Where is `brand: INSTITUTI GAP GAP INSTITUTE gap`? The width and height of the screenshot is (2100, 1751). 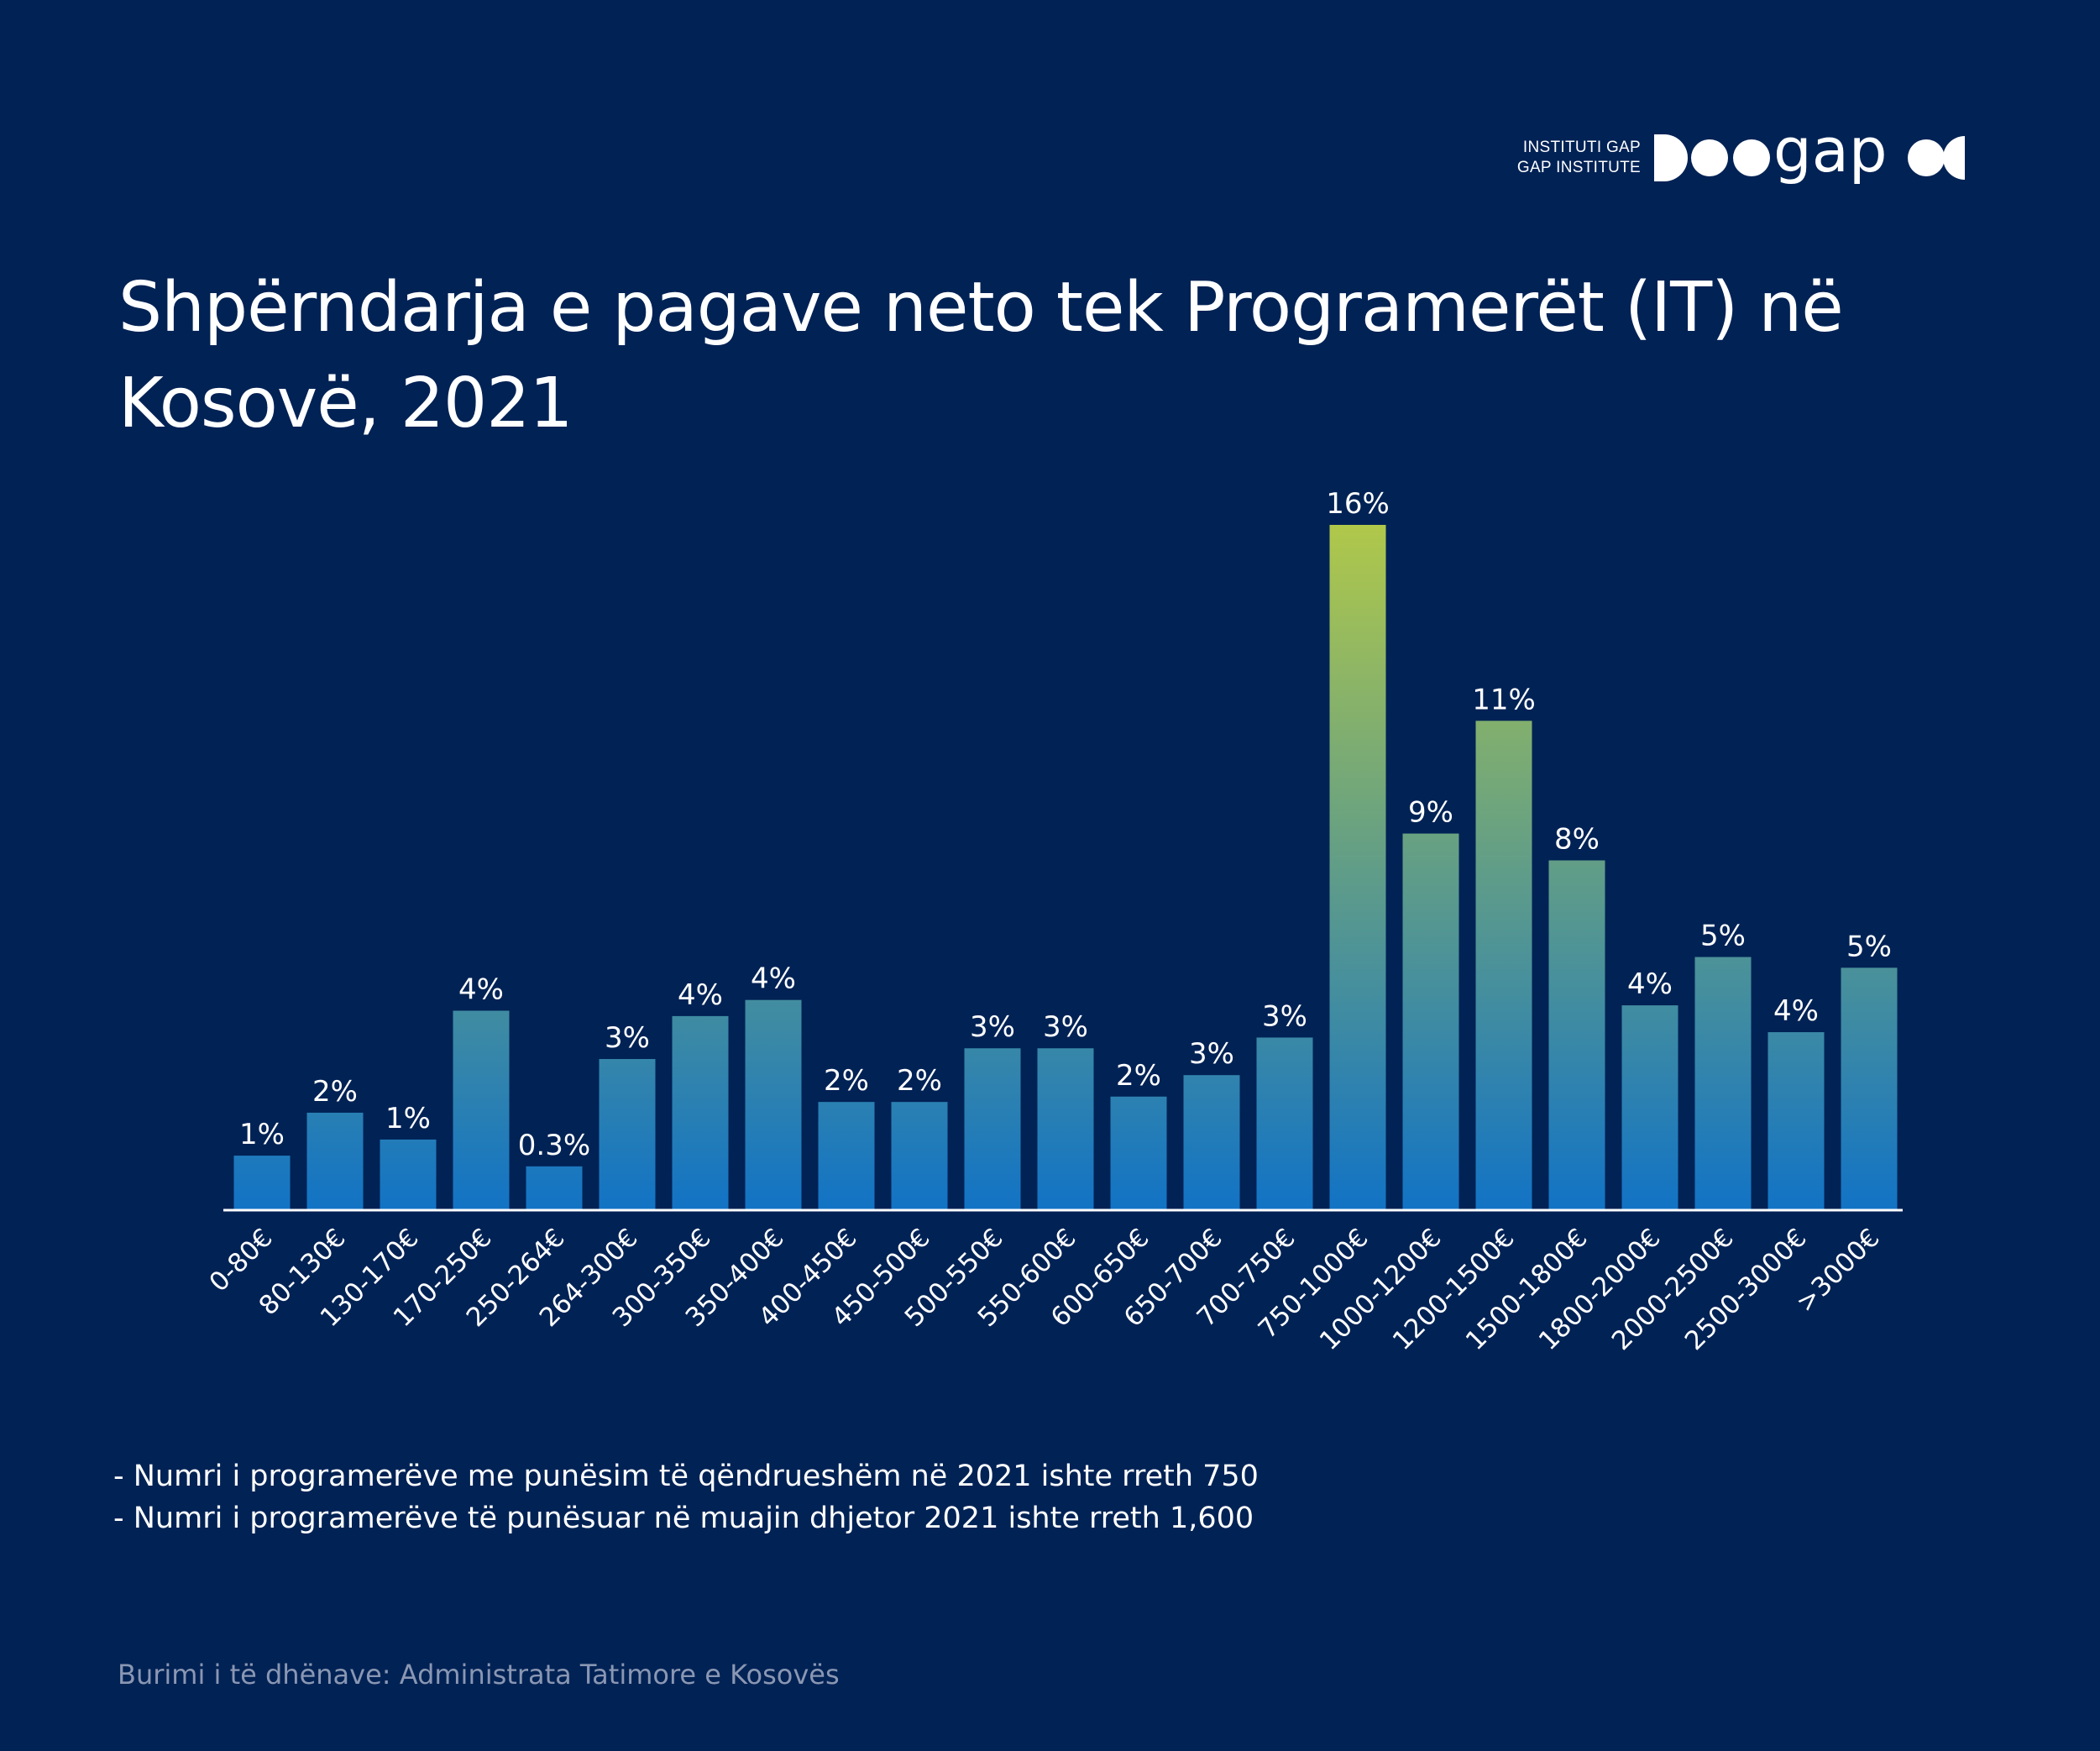
brand: INSTITUTI GAP GAP INSTITUTE gap is located at coordinates (1741, 158).